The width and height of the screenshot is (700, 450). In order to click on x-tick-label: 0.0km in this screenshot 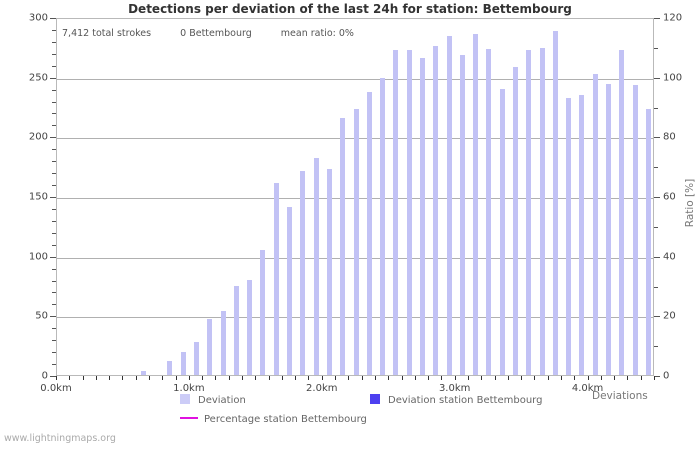, I will do `click(56, 388)`.